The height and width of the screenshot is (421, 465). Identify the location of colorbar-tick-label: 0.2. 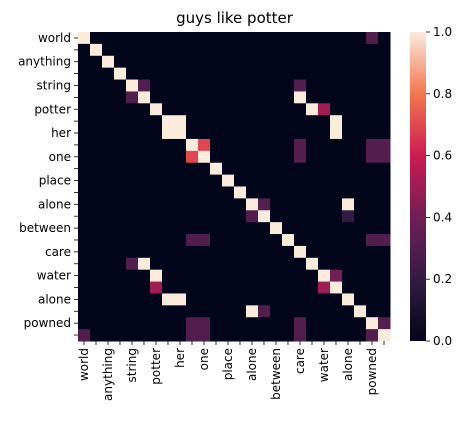
(442, 279).